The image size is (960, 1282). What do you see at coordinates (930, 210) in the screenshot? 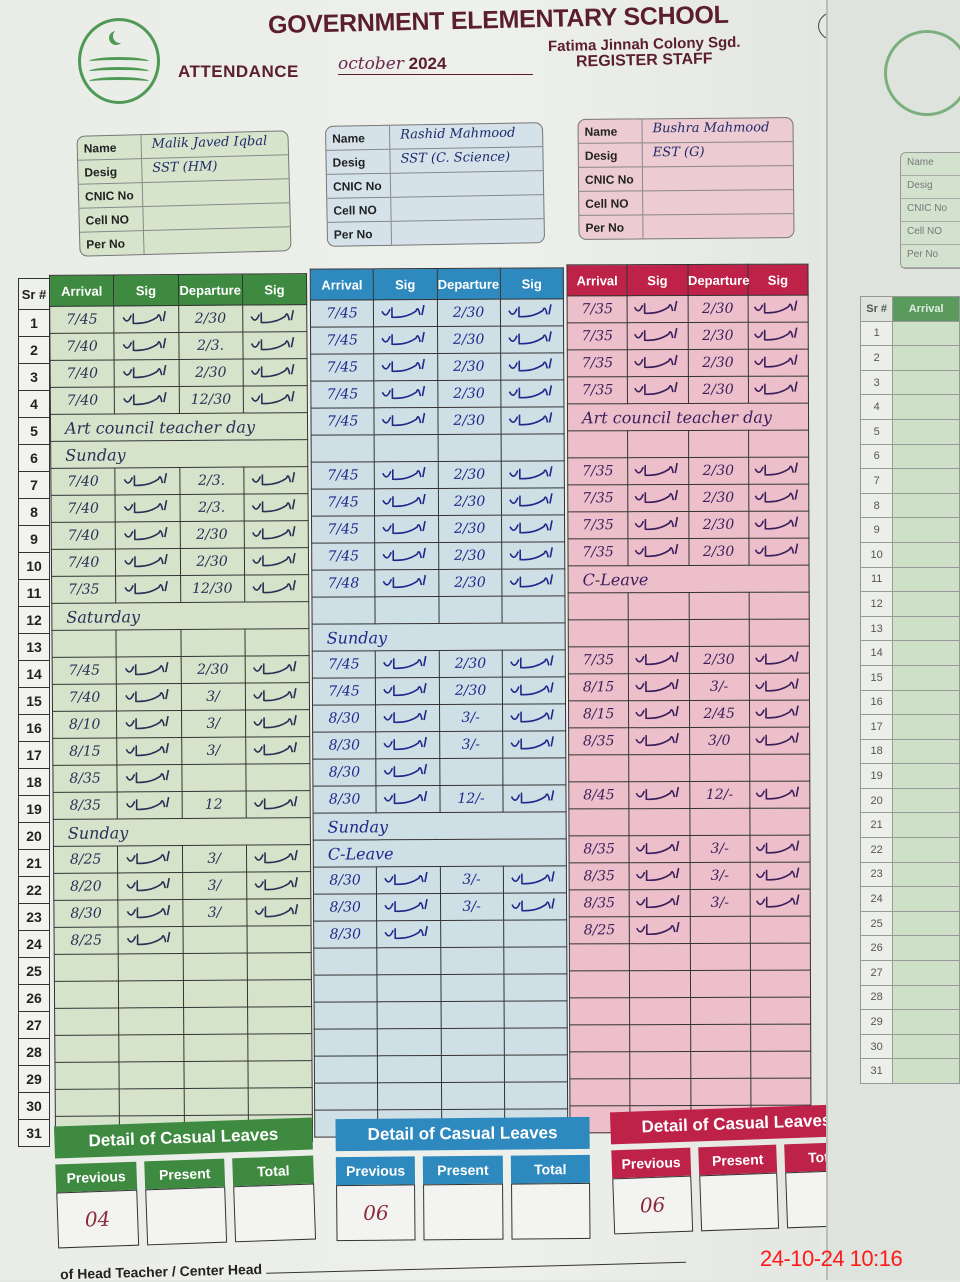
I see `next-card-label-cnic: CNIC No` at bounding box center [930, 210].